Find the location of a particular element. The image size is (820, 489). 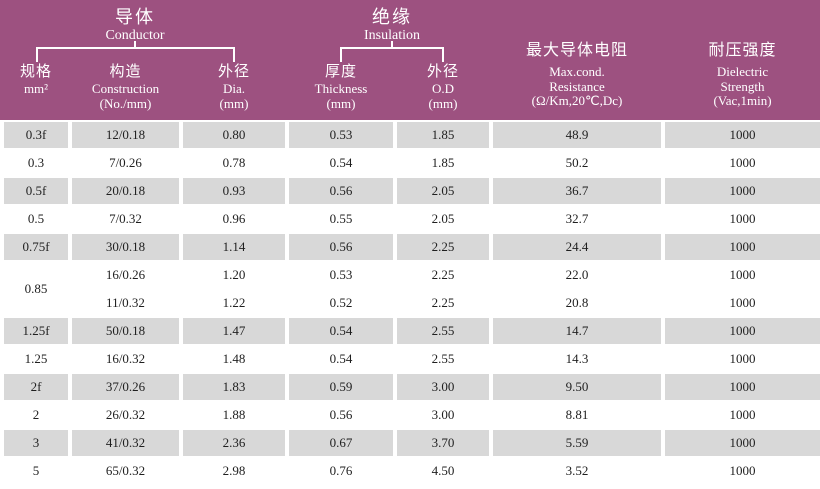

cell-max-resistance: 48.9 is located at coordinates (577, 135).